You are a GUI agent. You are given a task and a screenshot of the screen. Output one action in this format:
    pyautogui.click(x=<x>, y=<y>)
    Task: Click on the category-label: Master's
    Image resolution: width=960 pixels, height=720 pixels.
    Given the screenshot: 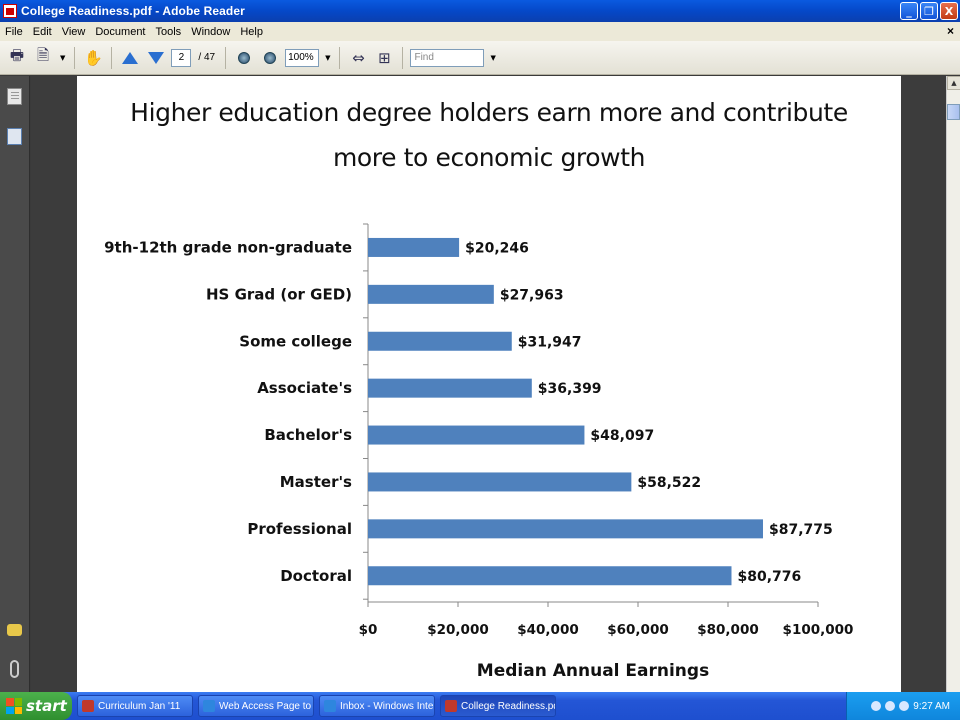 What is the action you would take?
    pyautogui.click(x=316, y=482)
    